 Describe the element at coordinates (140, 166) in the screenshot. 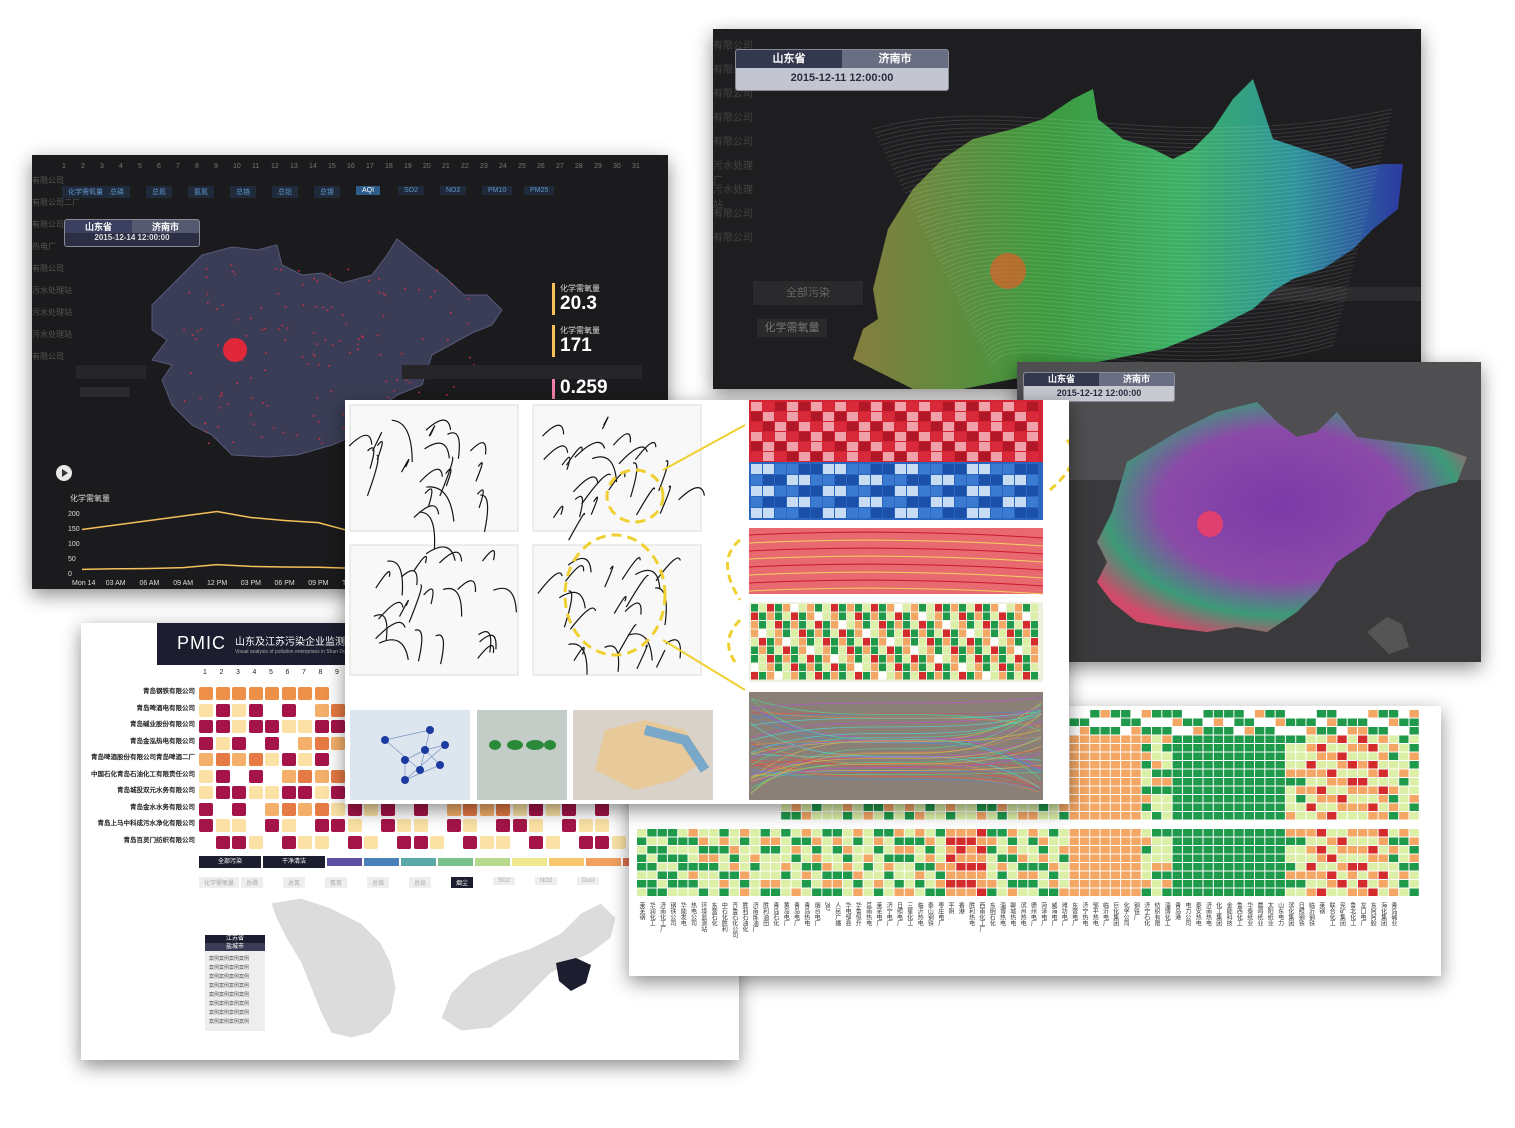

I see `hour-item: 5` at that location.